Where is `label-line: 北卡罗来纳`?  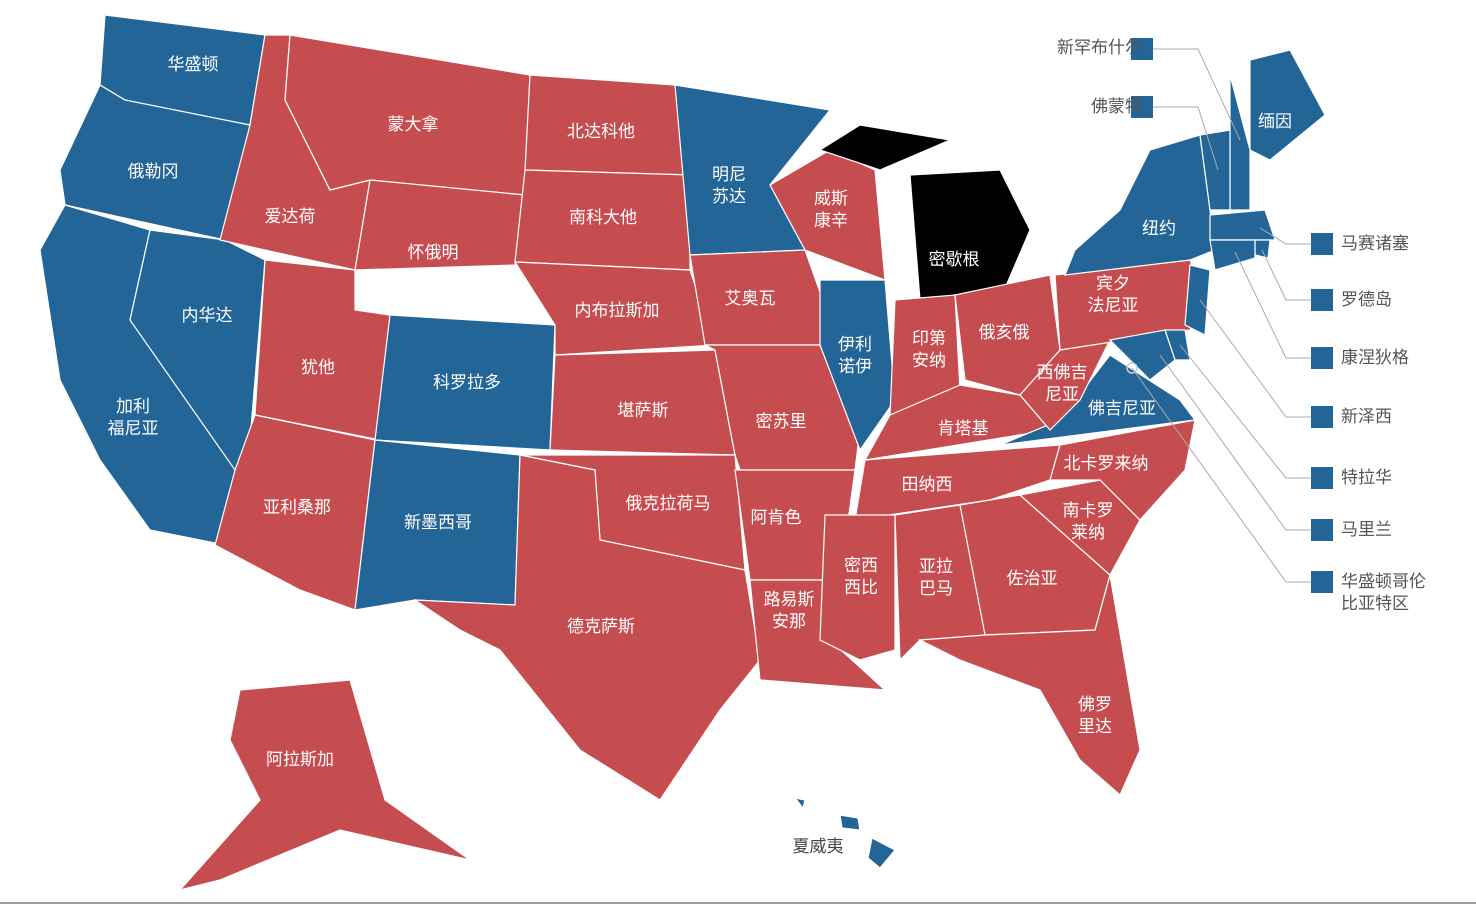 label-line: 北卡罗来纳 is located at coordinates (1106, 464).